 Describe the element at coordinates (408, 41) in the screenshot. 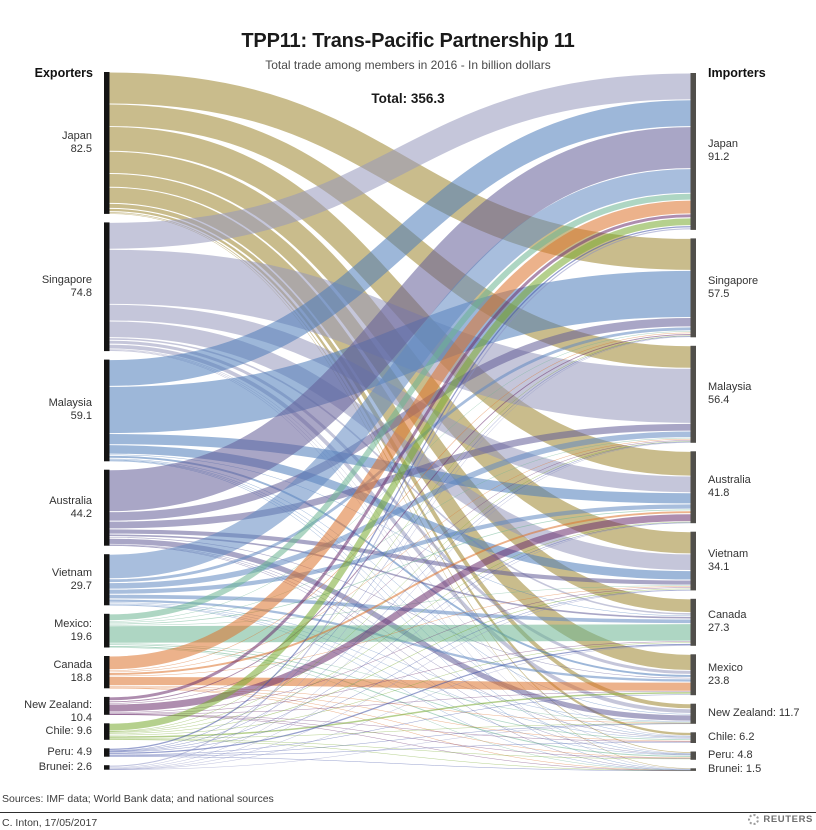

I see `chart-title: TPP11: Trans-Pacific Partnership 11` at that location.